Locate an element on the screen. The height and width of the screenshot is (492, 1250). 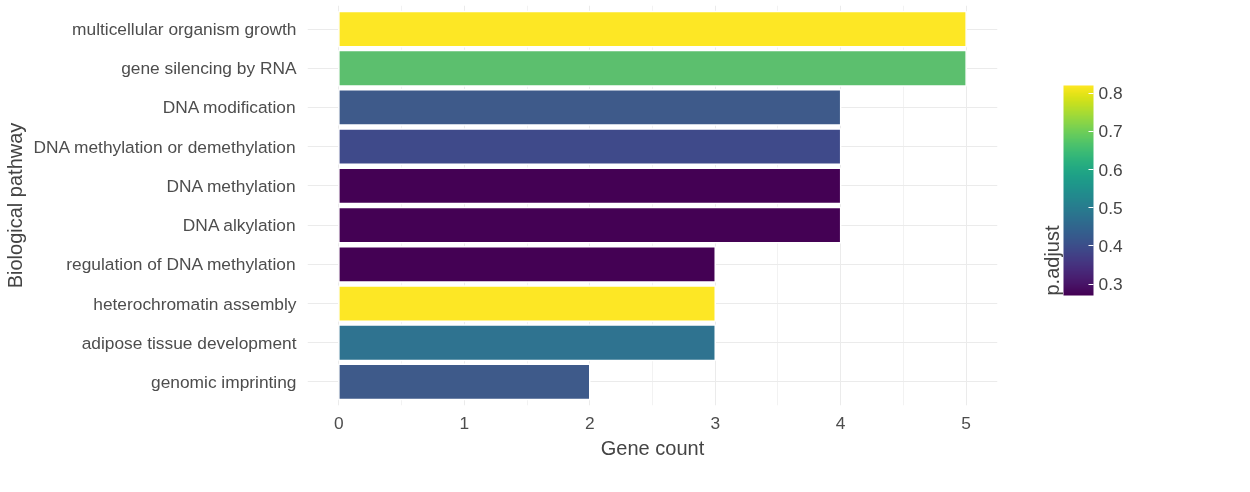
x-tick-label: 3 is located at coordinates (715, 422).